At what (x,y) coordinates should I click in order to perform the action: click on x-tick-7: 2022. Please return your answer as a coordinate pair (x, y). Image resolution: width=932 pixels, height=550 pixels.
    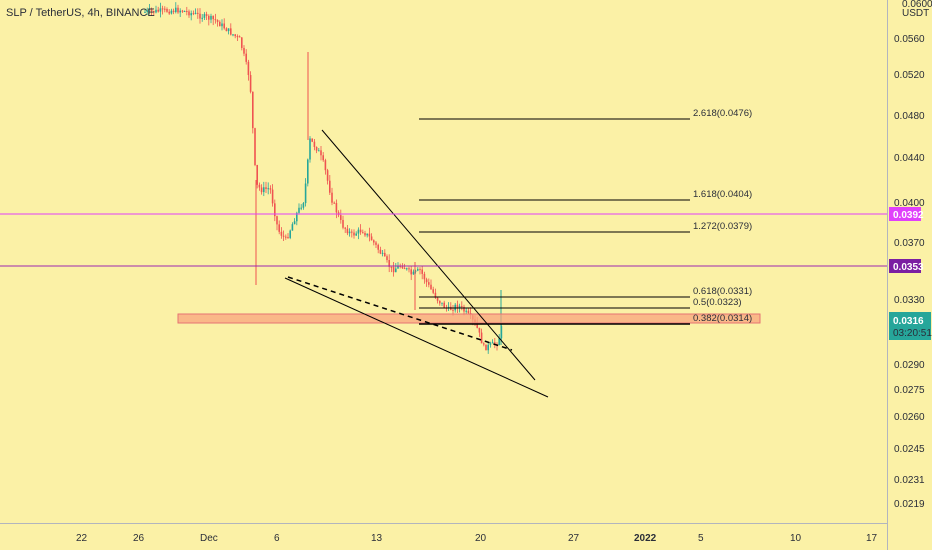
    Looking at the image, I should click on (645, 538).